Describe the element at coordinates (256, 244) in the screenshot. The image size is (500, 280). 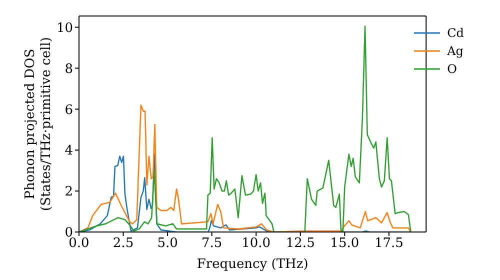
I see `x-tick-label: 10.0` at that location.